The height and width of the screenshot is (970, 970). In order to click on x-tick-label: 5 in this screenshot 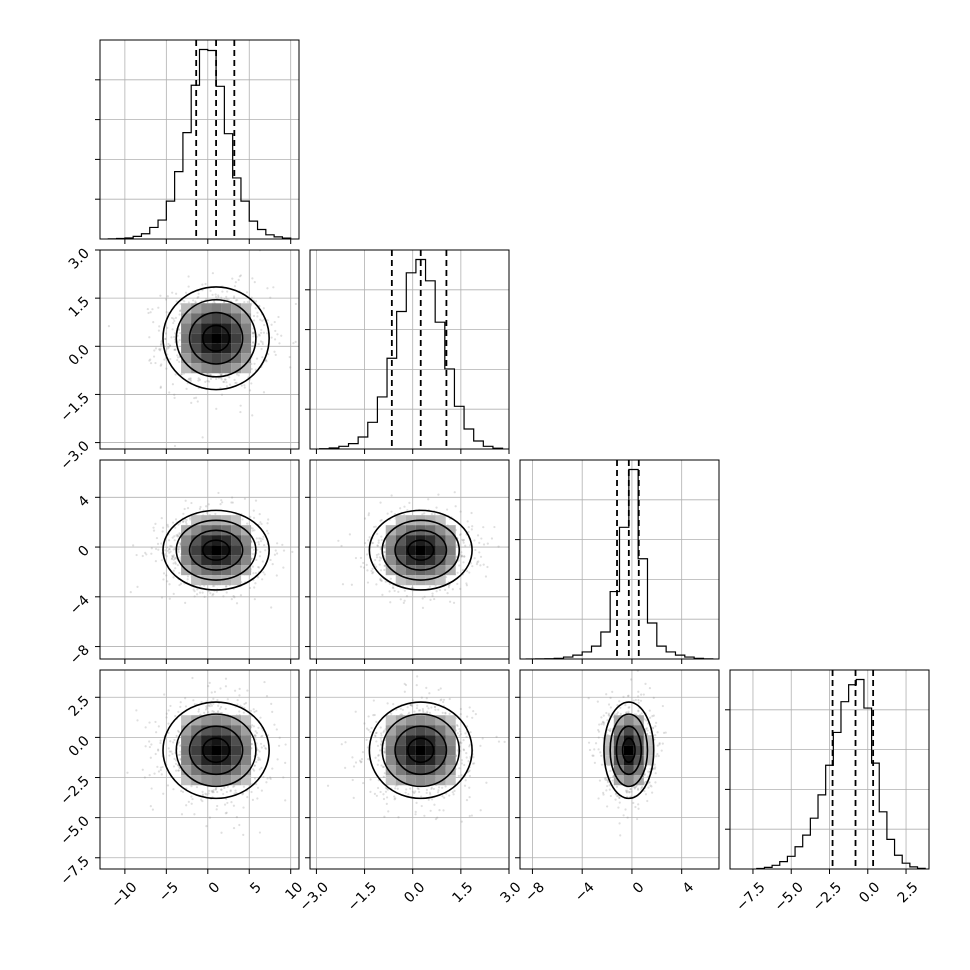, I will do `click(256, 888)`.